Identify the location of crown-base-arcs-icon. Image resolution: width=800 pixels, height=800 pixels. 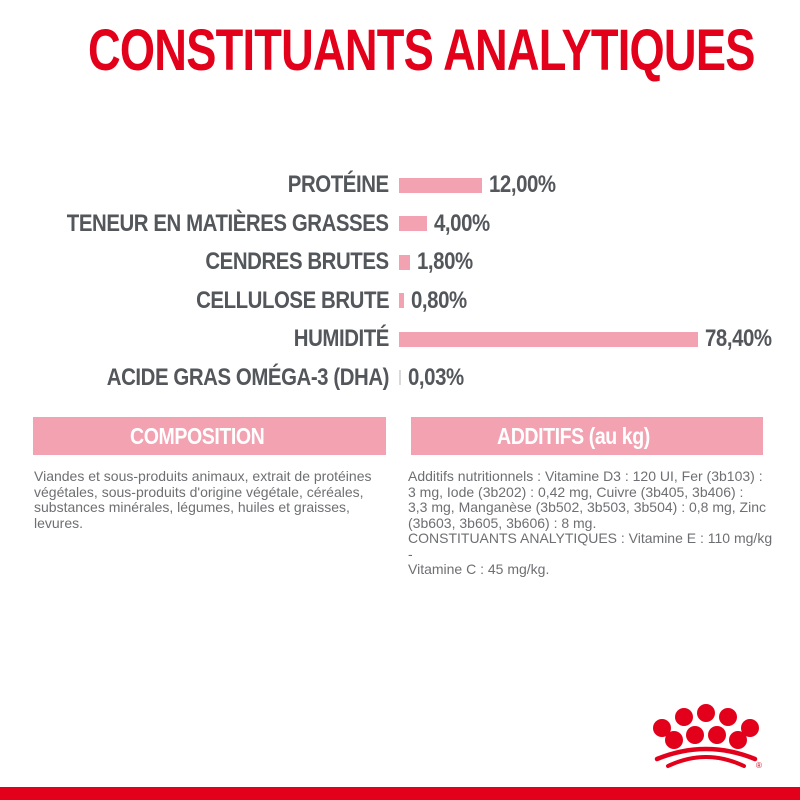
(706, 757).